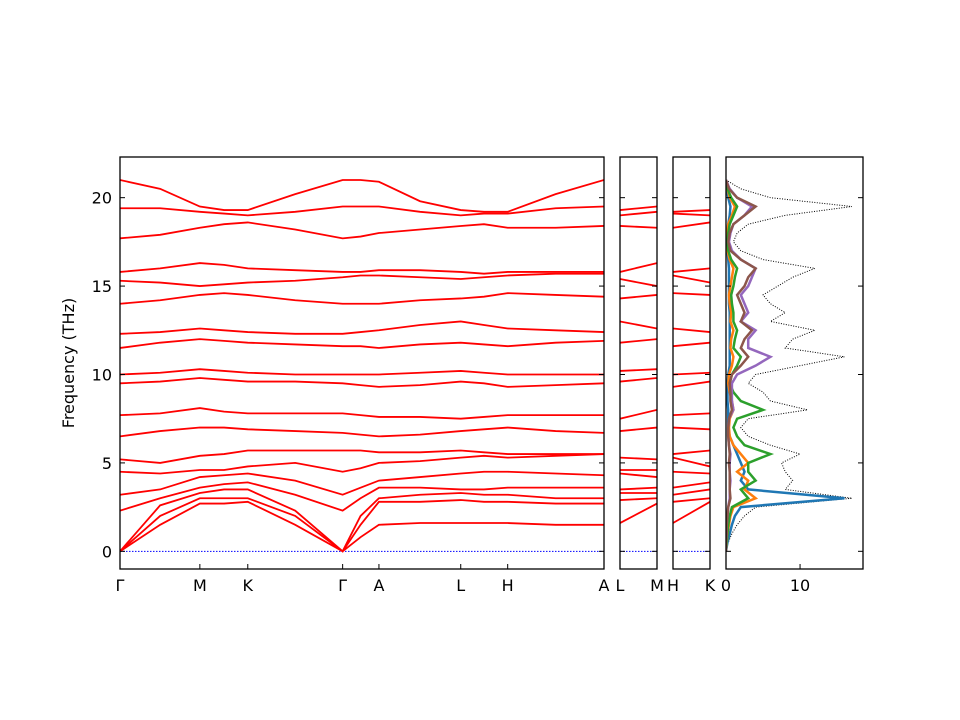 The width and height of the screenshot is (960, 720). I want to click on y-tick-label: 15, so click(102, 286).